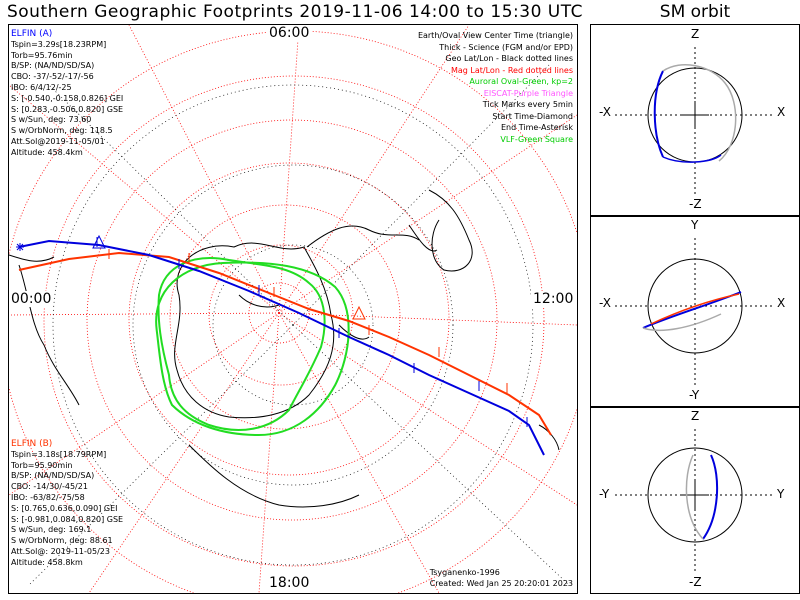 Image resolution: width=800 pixels, height=600 pixels. Describe the element at coordinates (695, 12) in the screenshot. I see `sm-orbit-title: SM orbit` at that location.